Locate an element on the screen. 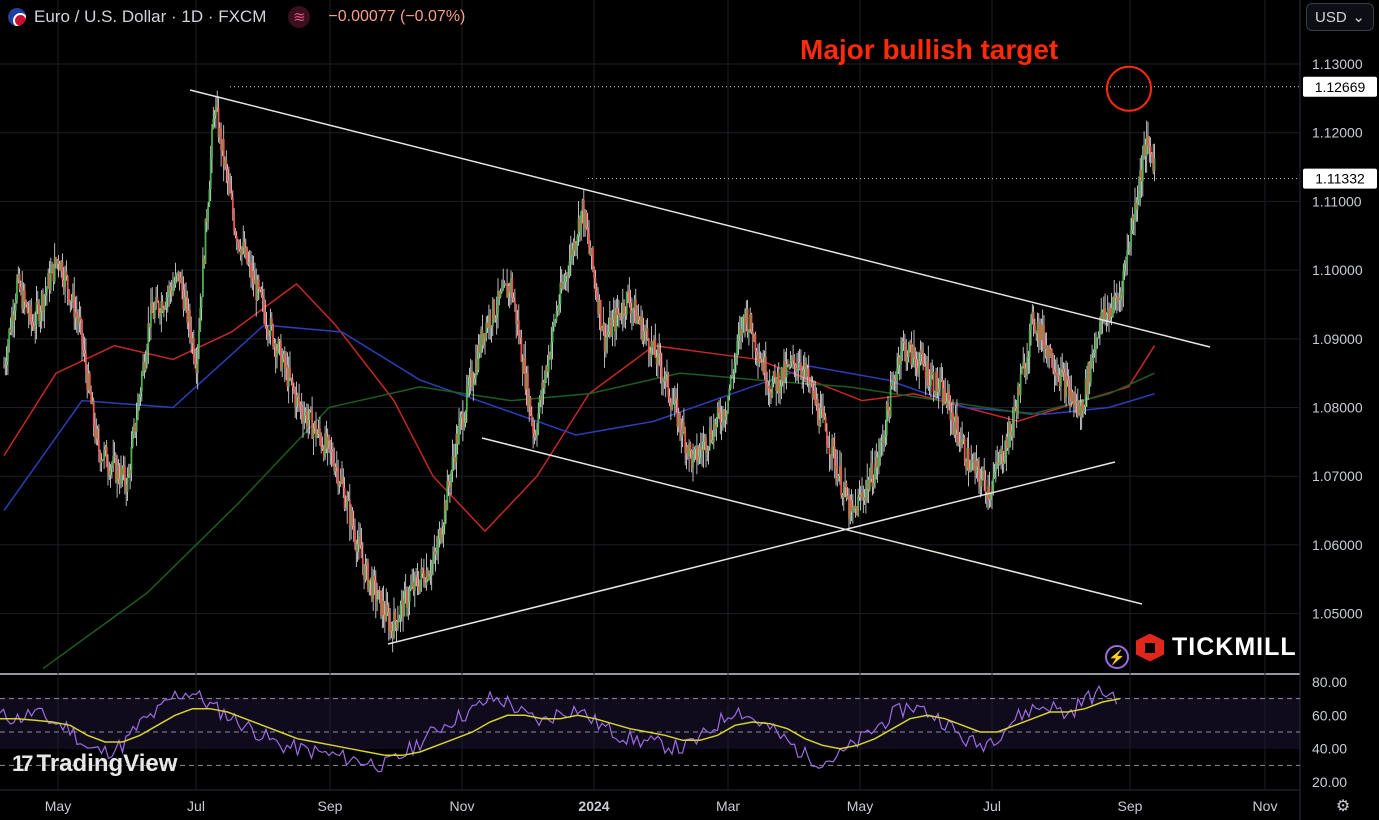 Image resolution: width=1379 pixels, height=820 pixels. price-tick-label: 1.08000 is located at coordinates (1337, 408).